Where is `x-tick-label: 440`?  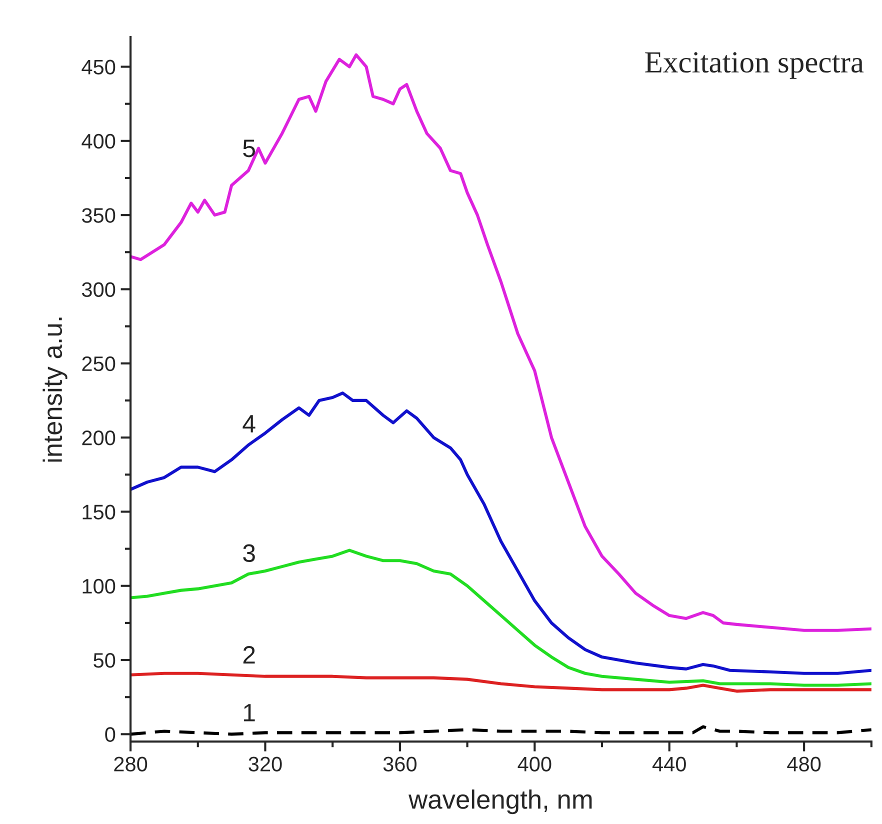
x-tick-label: 440 is located at coordinates (669, 764).